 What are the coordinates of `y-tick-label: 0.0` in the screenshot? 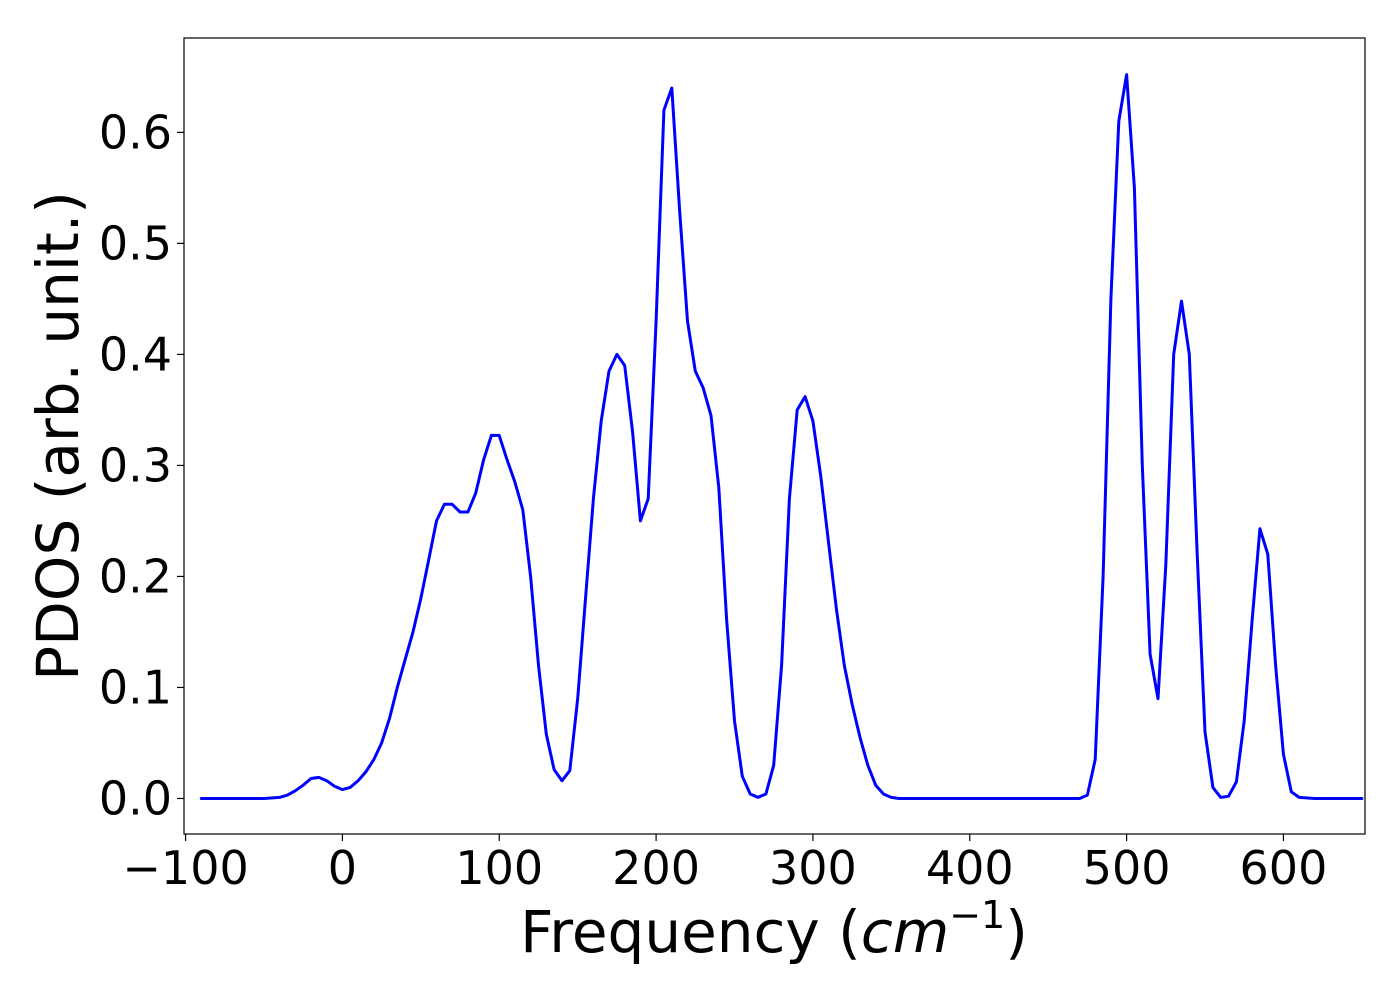 It's located at (135, 798).